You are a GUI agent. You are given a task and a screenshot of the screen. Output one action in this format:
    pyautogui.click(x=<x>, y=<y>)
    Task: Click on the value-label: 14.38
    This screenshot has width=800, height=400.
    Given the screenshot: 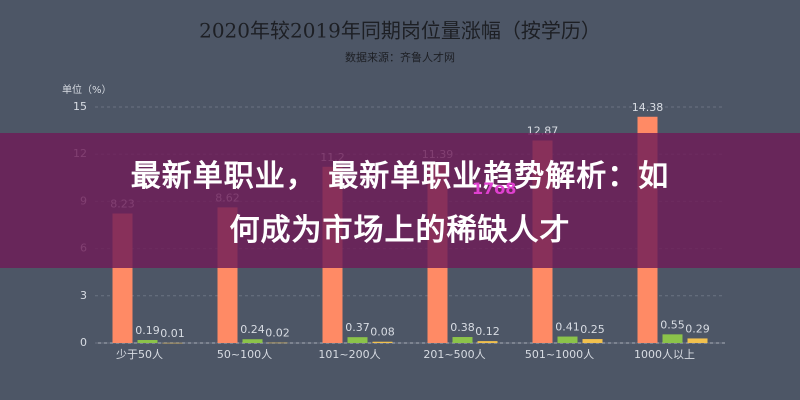 What is the action you would take?
    pyautogui.click(x=648, y=107)
    